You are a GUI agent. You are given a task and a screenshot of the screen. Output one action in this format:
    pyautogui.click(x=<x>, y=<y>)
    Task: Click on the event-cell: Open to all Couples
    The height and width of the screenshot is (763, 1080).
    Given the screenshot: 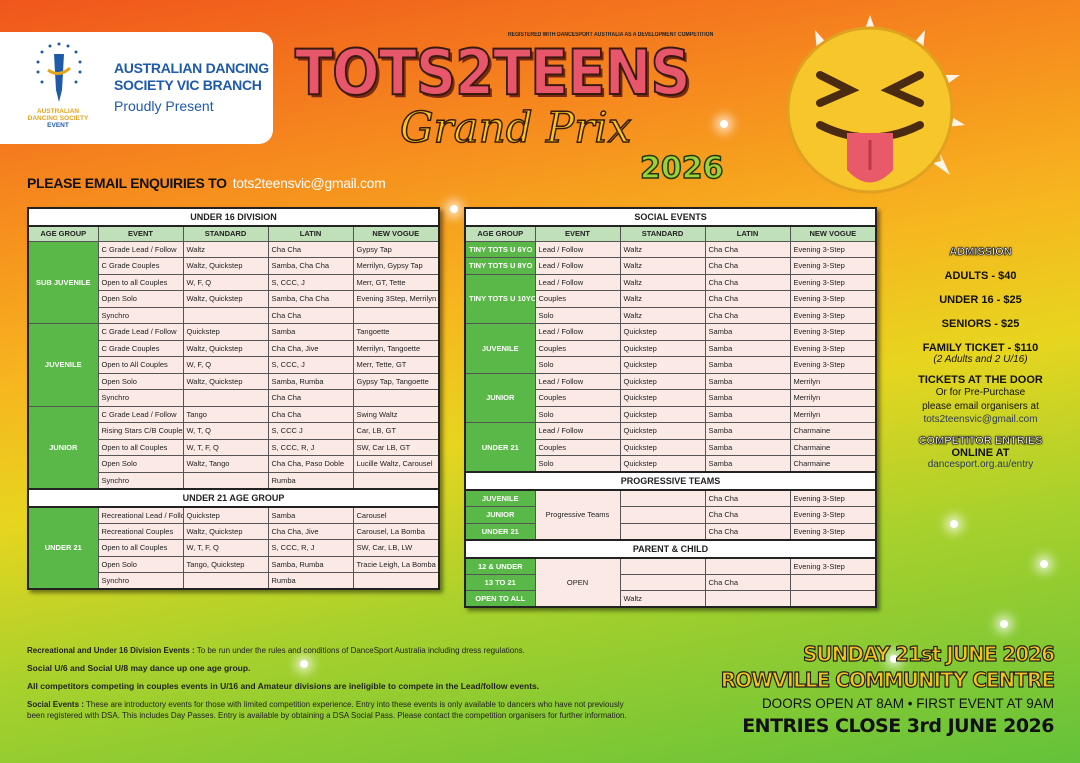 What is the action you would take?
    pyautogui.click(x=140, y=548)
    